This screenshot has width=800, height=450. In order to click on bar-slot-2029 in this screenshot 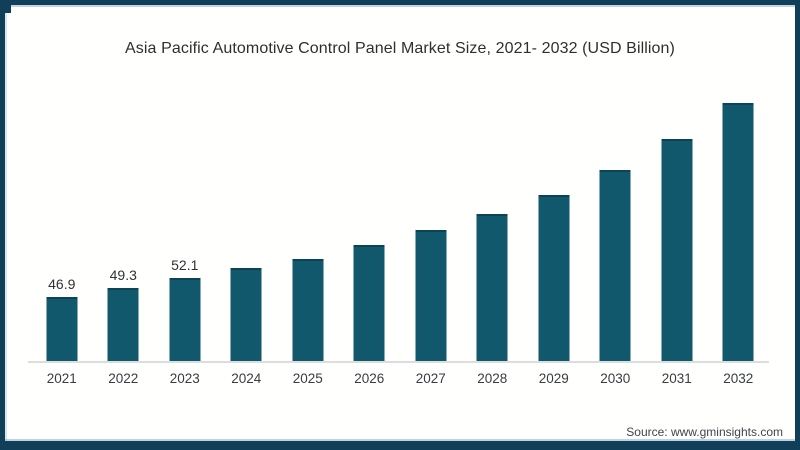, I will do `click(554, 227)`.